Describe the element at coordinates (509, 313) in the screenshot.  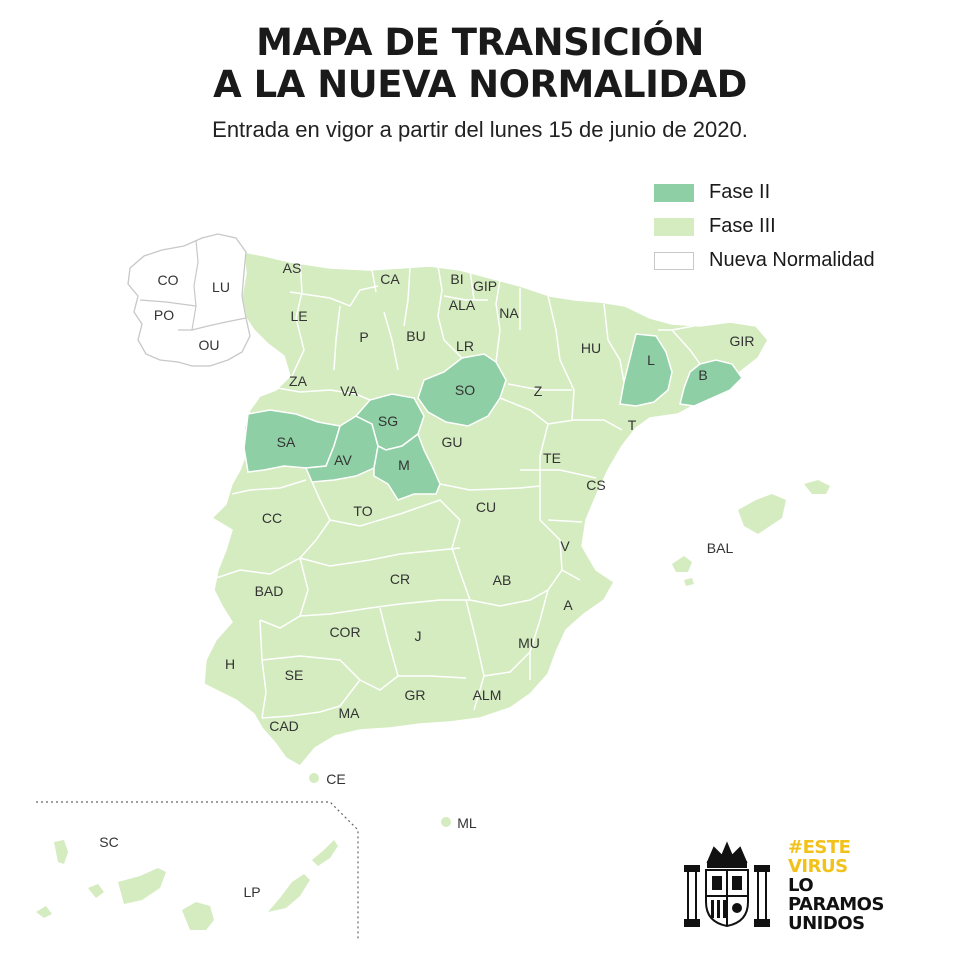
I see `label-na: NA` at that location.